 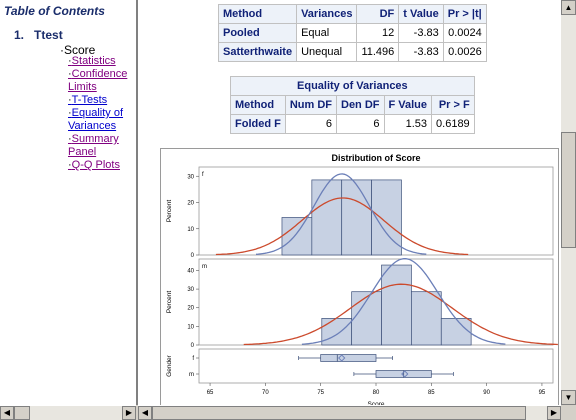 What do you see at coordinates (568, 190) in the screenshot?
I see `vertical-scroll-thumb` at bounding box center [568, 190].